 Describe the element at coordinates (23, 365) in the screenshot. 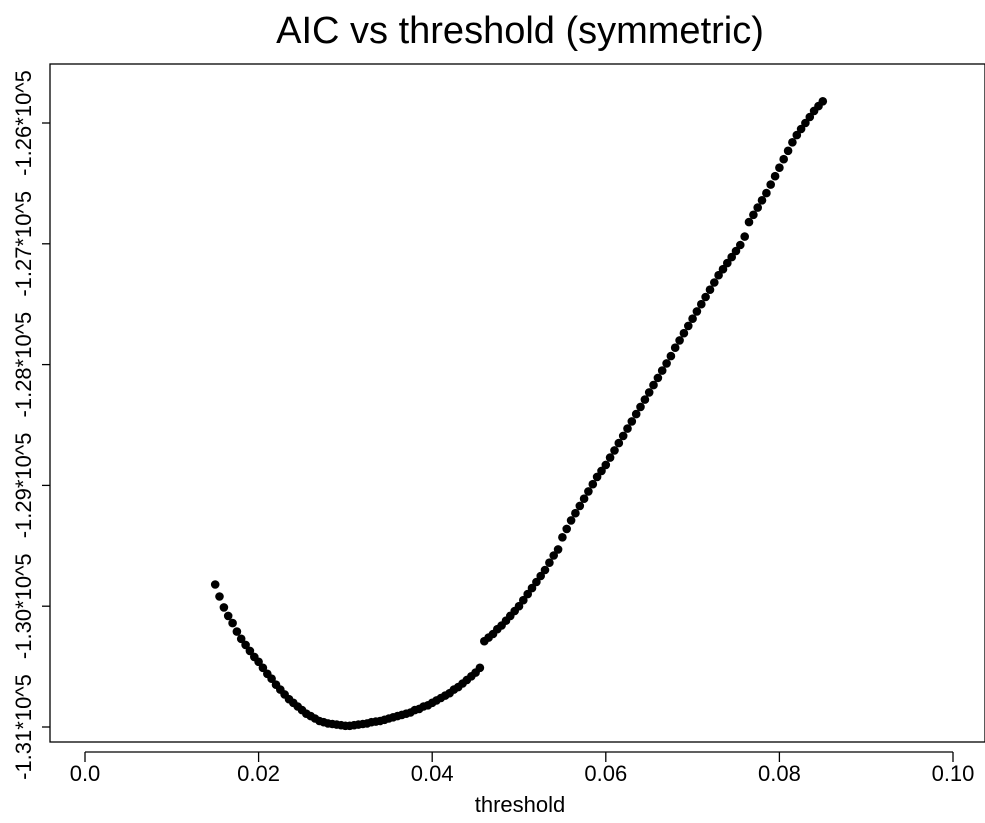

I see `y-tick-label: -1.28*10^5` at that location.